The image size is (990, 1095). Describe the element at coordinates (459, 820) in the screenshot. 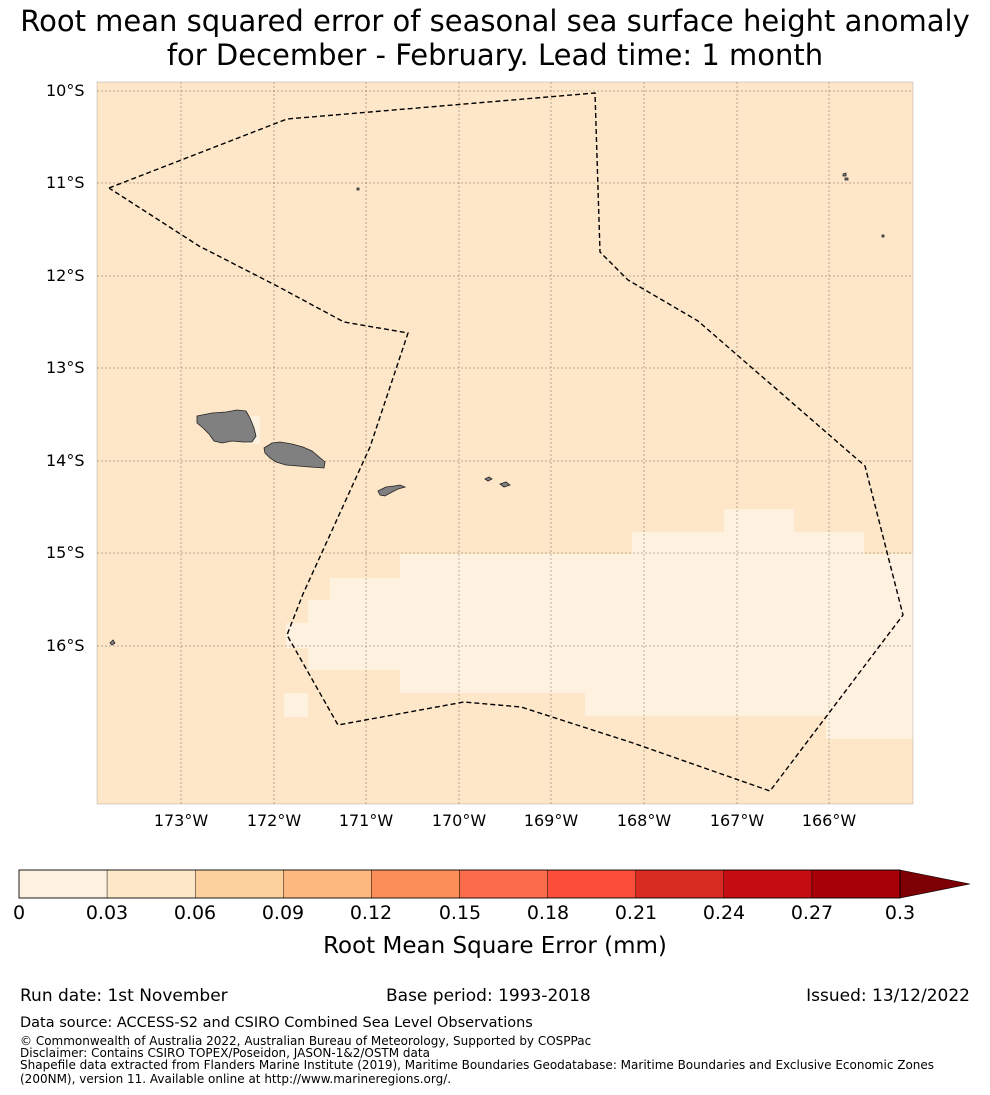

I see `lon-label-170w: 170°W` at that location.